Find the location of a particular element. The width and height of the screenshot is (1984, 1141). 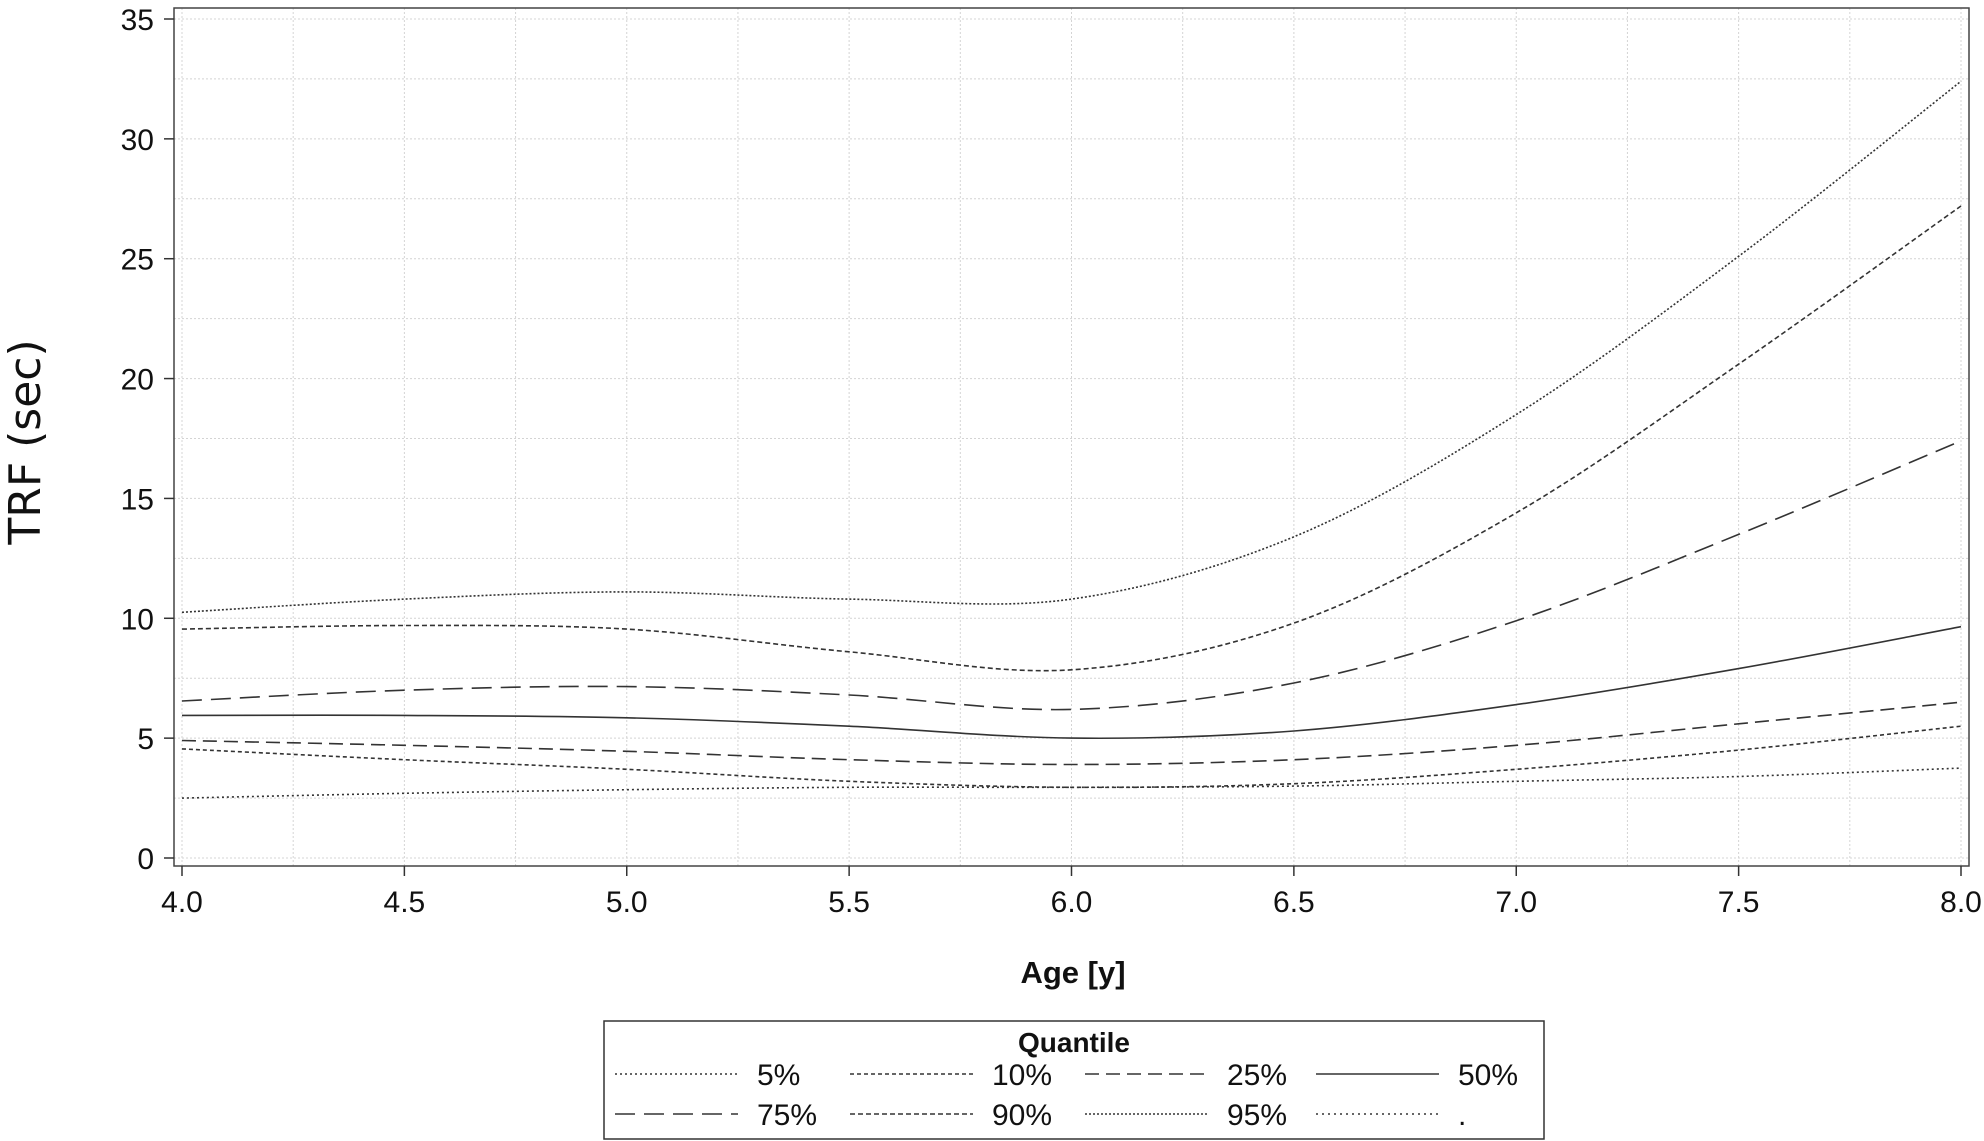

series-line-25pct is located at coordinates (1071, 733).